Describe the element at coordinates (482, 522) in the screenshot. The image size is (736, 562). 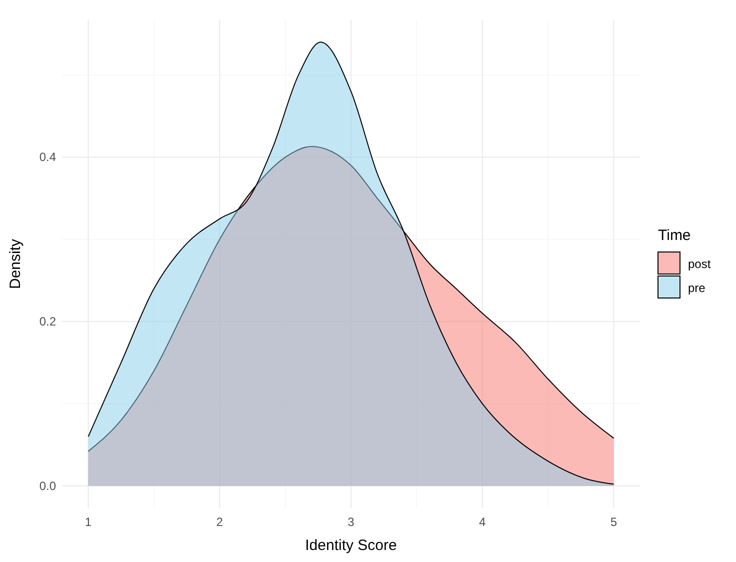
I see `x-tick-label: 4` at that location.